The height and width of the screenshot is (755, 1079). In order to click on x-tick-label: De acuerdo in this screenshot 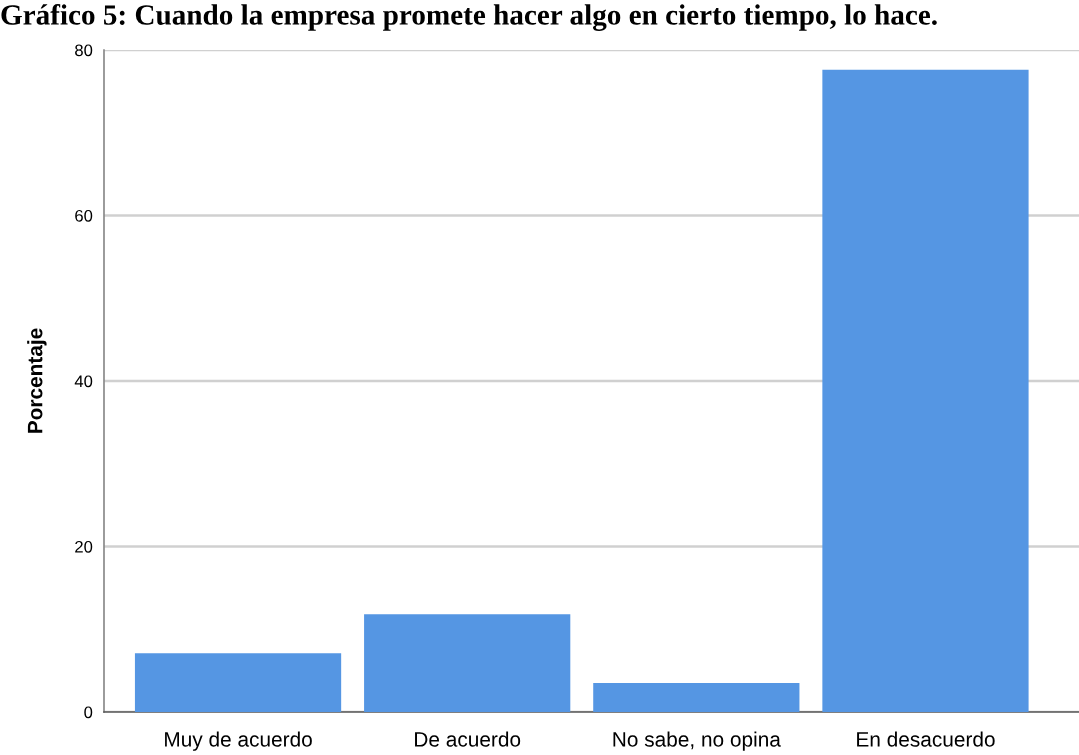, I will do `click(468, 739)`.